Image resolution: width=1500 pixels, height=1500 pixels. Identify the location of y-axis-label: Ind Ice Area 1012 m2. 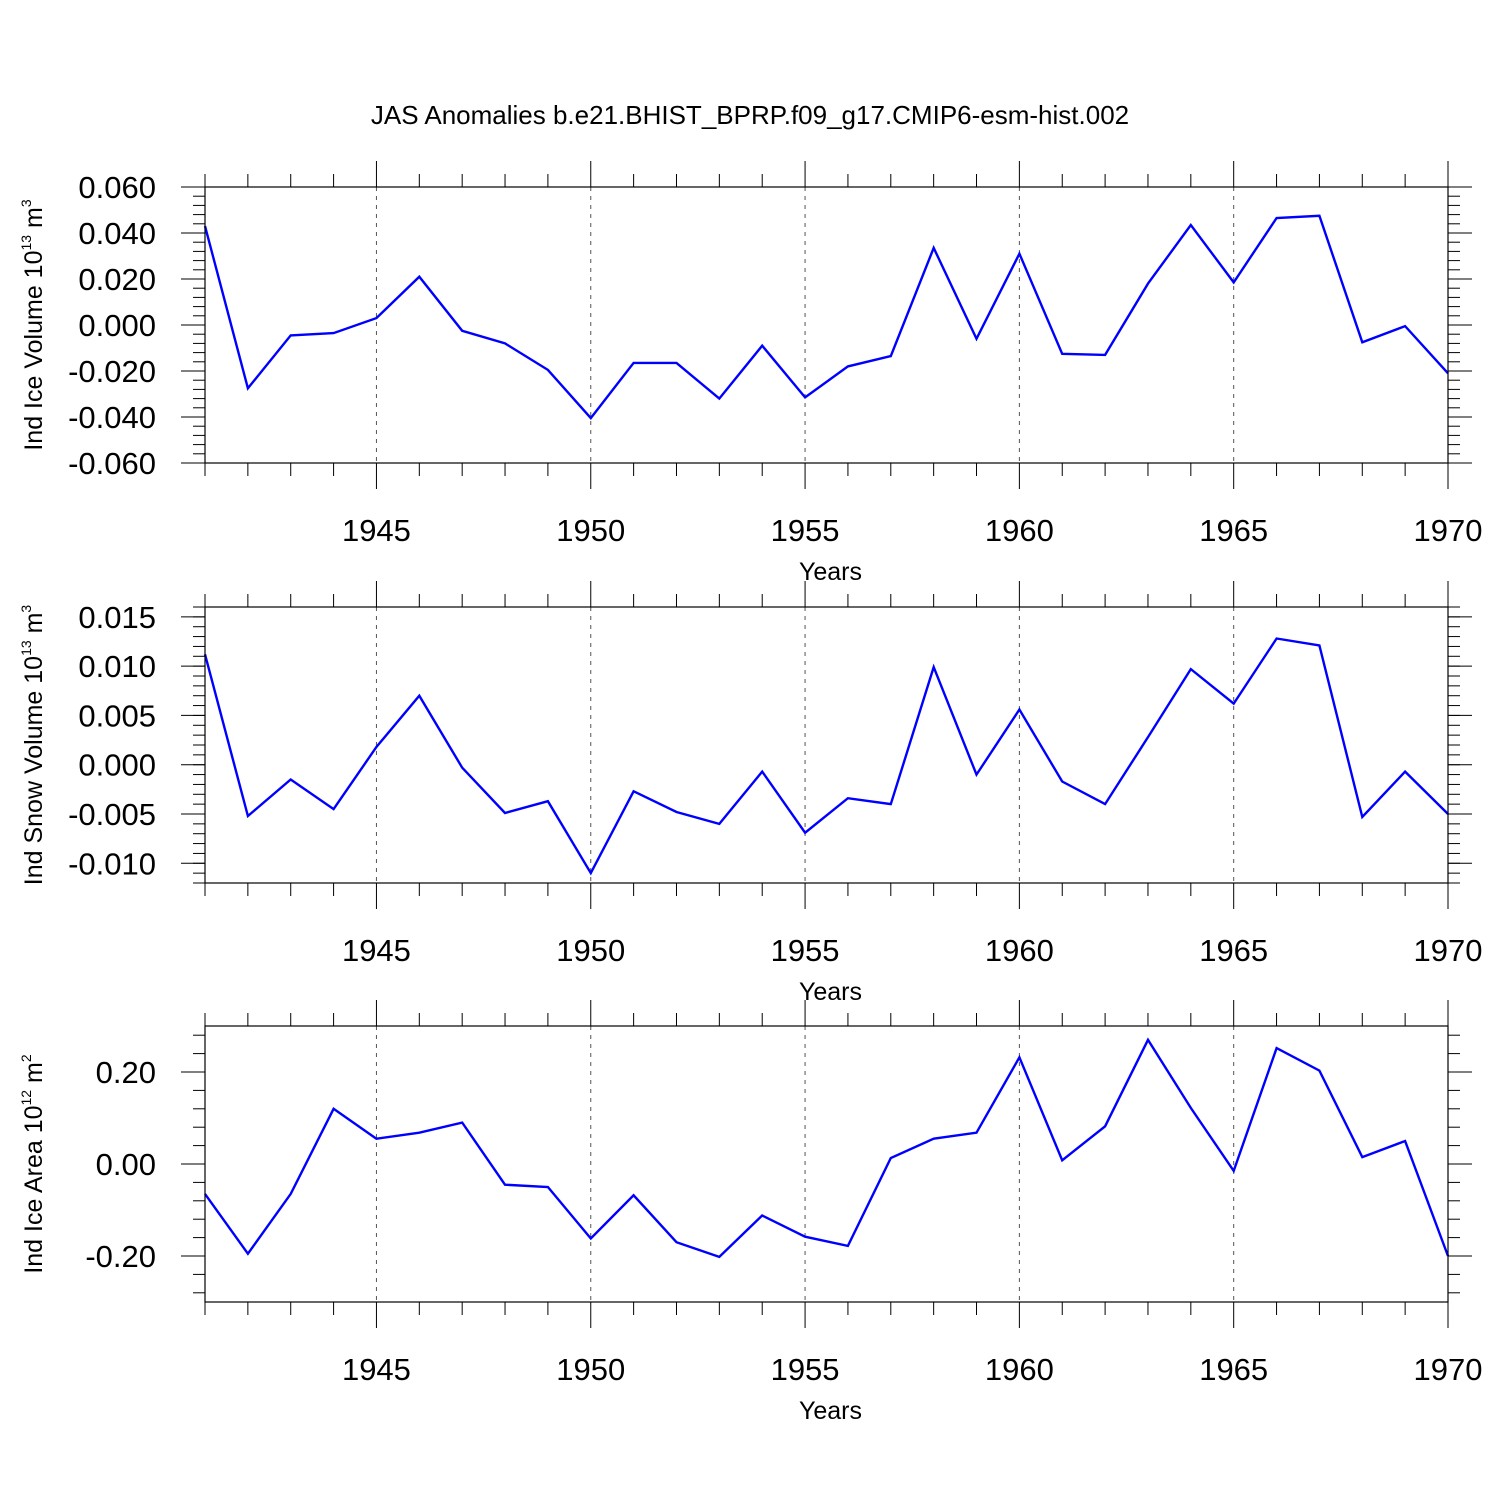
(33, 1164).